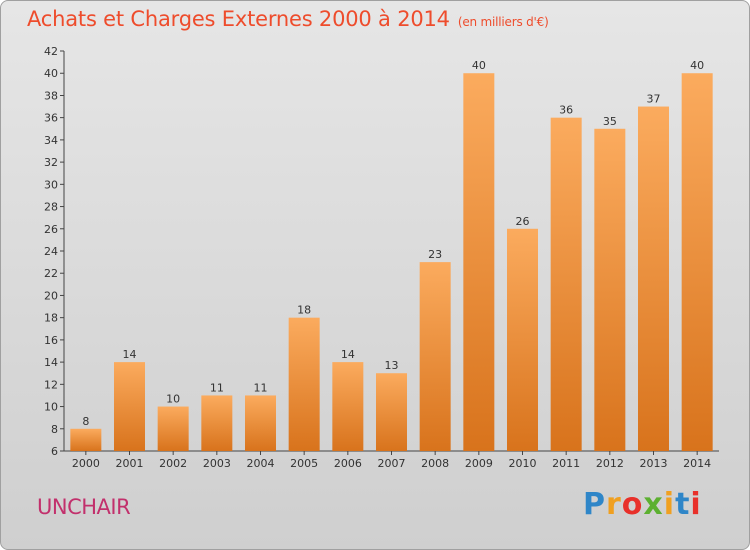 The image size is (750, 550). I want to click on y-axis: 6 8 10 12 14 16 18 20 22 24 26 28 30 32 34 36 38 40 42, so click(54, 251).